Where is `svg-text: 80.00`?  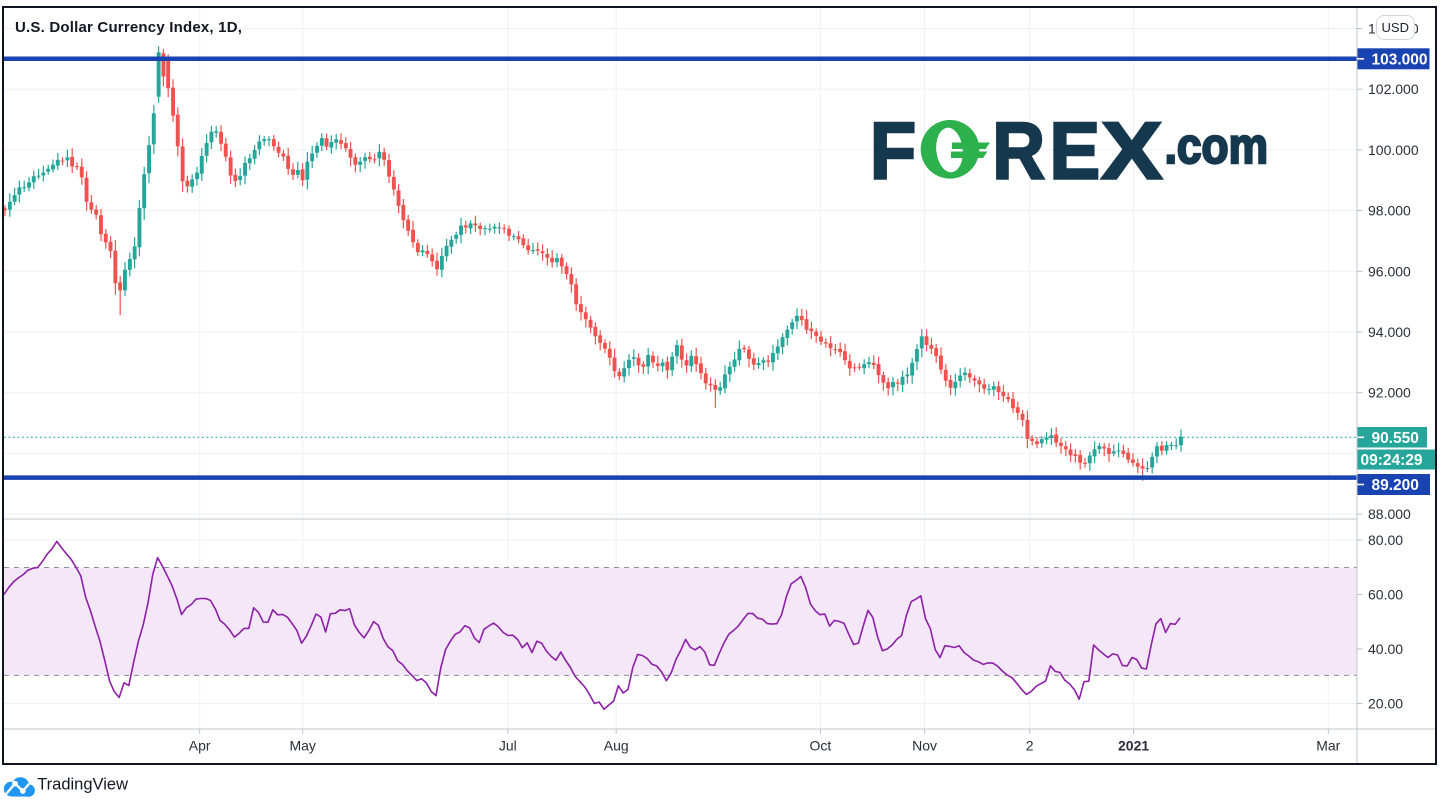
svg-text: 80.00 is located at coordinates (1385, 540).